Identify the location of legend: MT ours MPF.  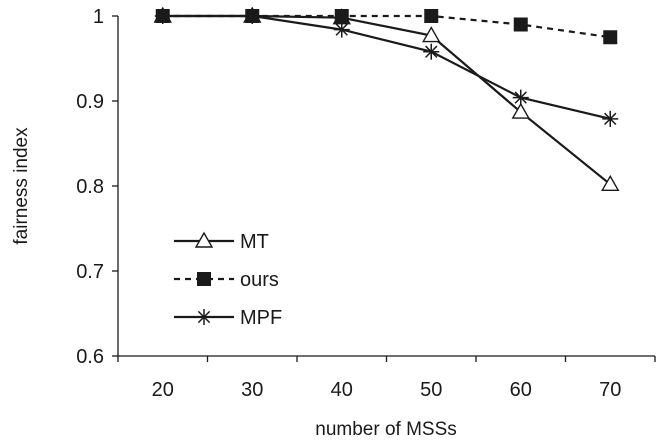
(228, 280).